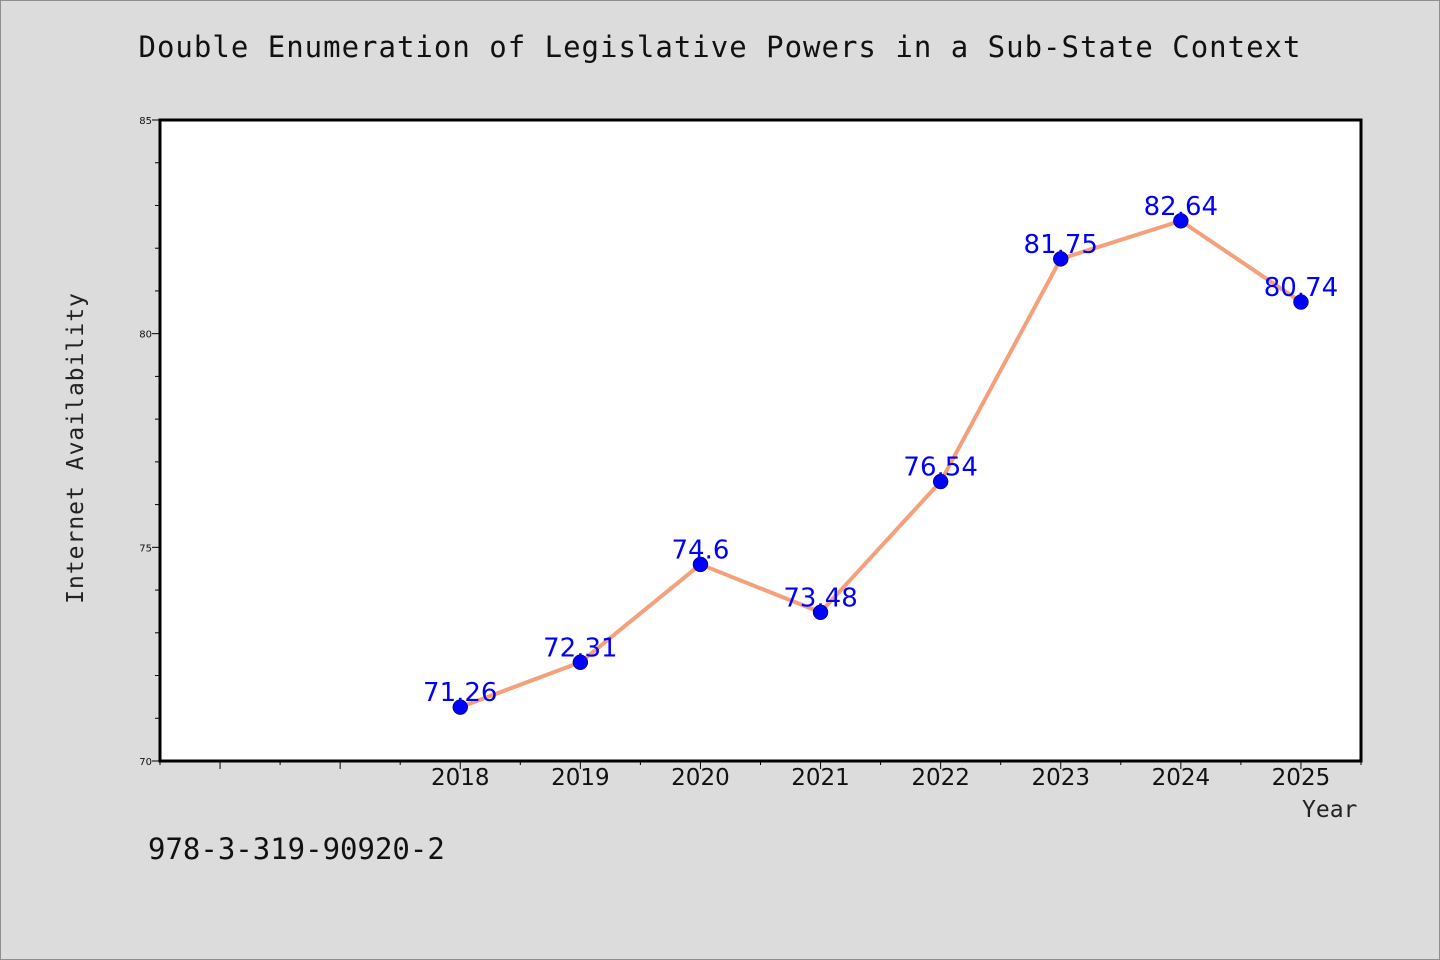 This screenshot has height=960, width=1440. Describe the element at coordinates (940, 778) in the screenshot. I see `x-tick-label: 2022` at that location.